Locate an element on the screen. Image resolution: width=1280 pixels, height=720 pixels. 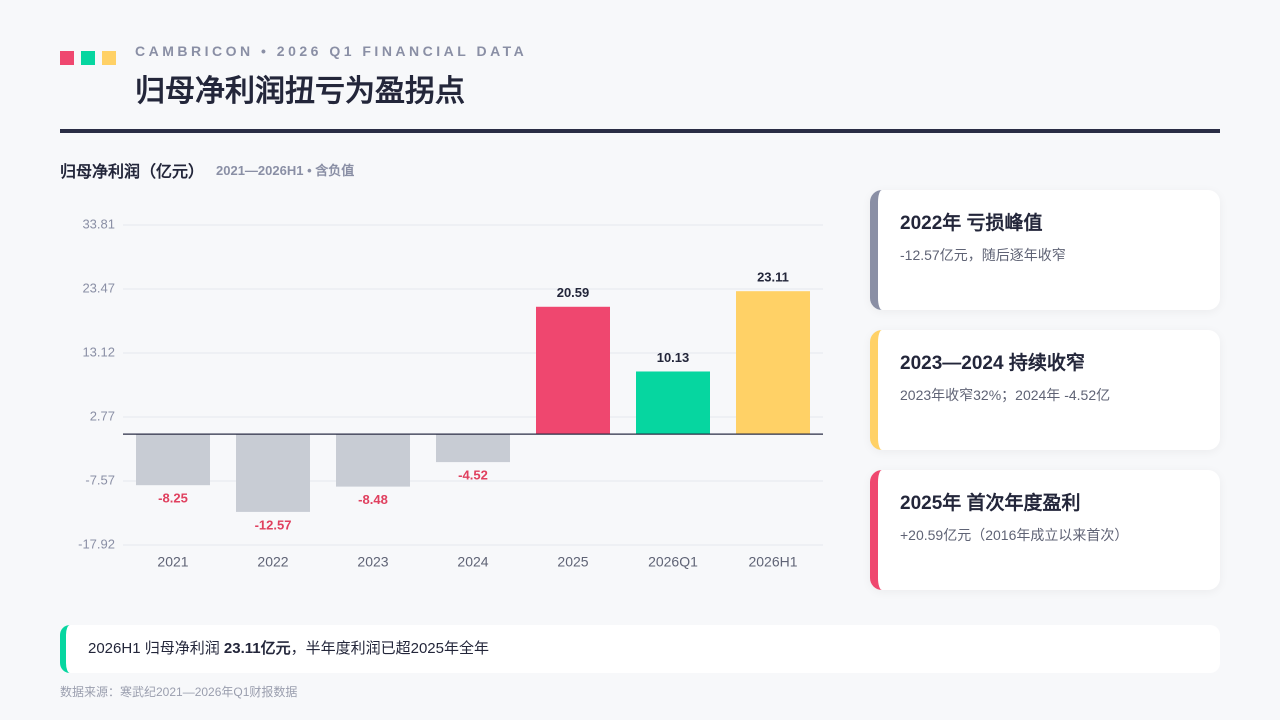
card-title: 2022年 亏损峰值 is located at coordinates (971, 223).